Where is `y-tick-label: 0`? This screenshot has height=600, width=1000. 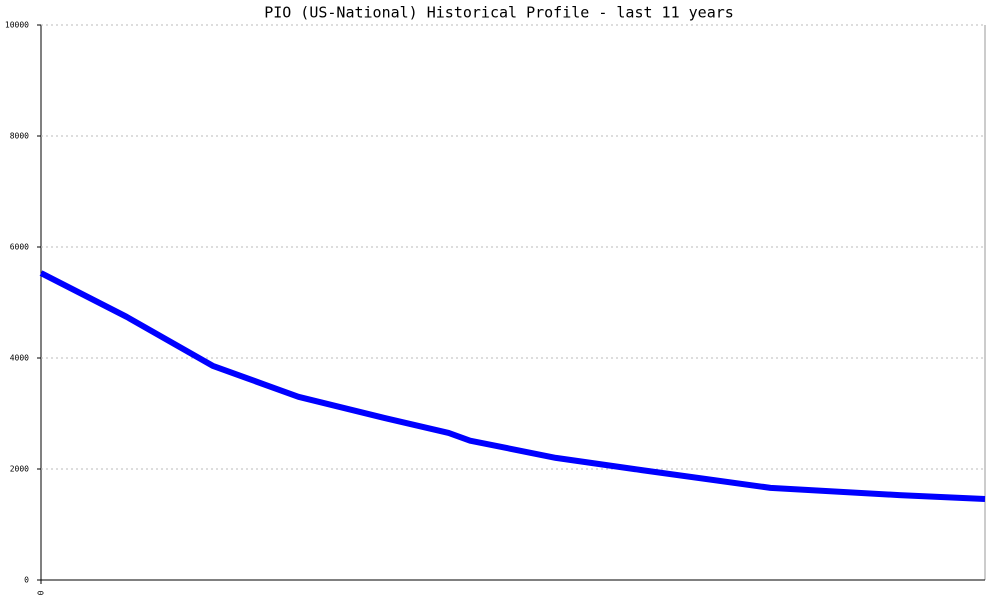
y-tick-label: 0 is located at coordinates (26, 580).